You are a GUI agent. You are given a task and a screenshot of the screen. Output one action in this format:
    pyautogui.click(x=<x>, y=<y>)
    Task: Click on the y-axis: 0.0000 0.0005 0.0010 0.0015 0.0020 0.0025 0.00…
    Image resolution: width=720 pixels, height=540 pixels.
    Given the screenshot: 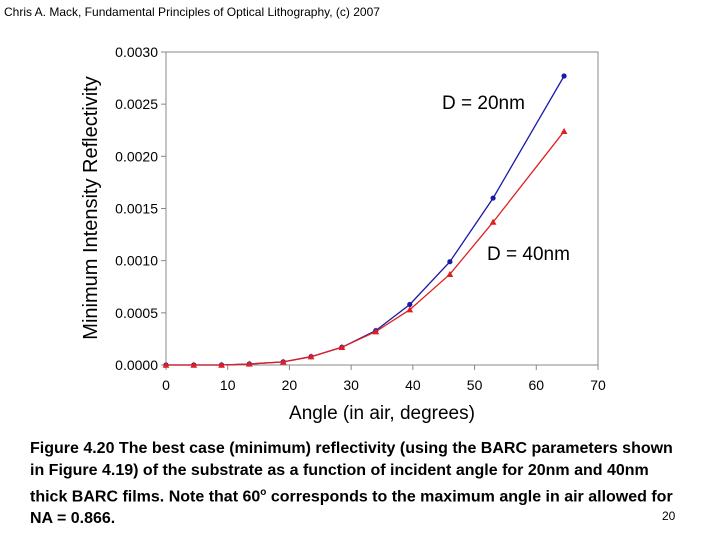 What is the action you would take?
    pyautogui.click(x=140, y=208)
    